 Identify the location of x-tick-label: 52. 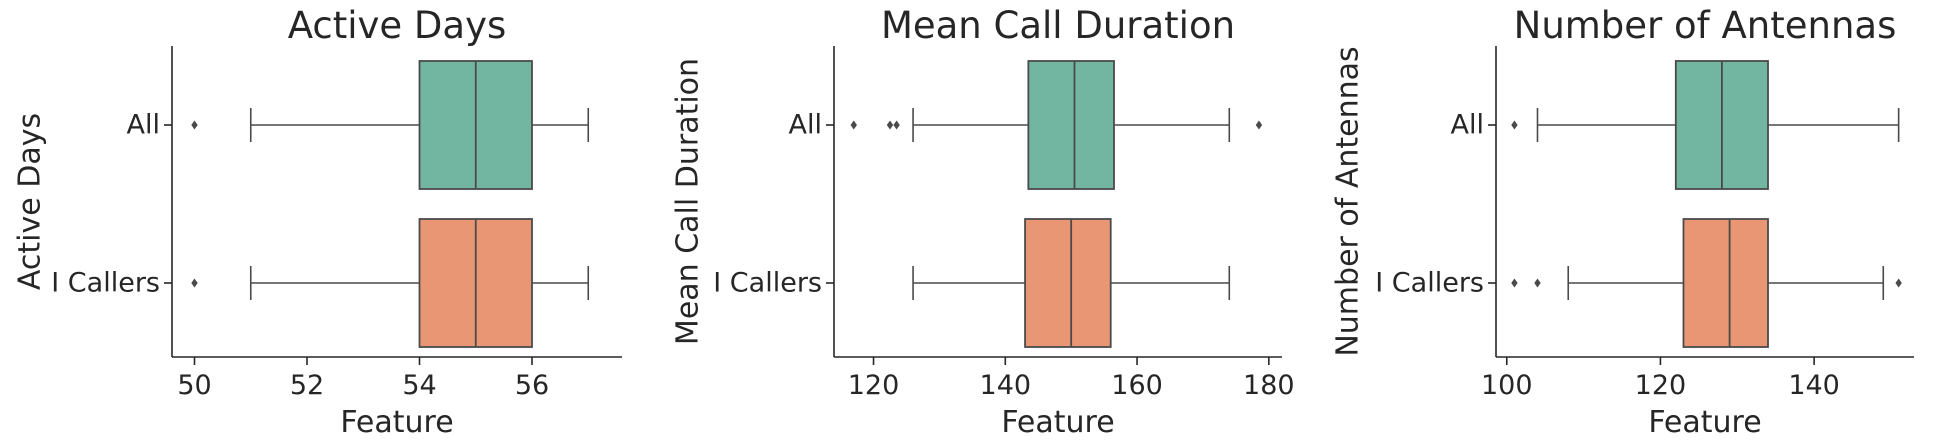
(307, 385).